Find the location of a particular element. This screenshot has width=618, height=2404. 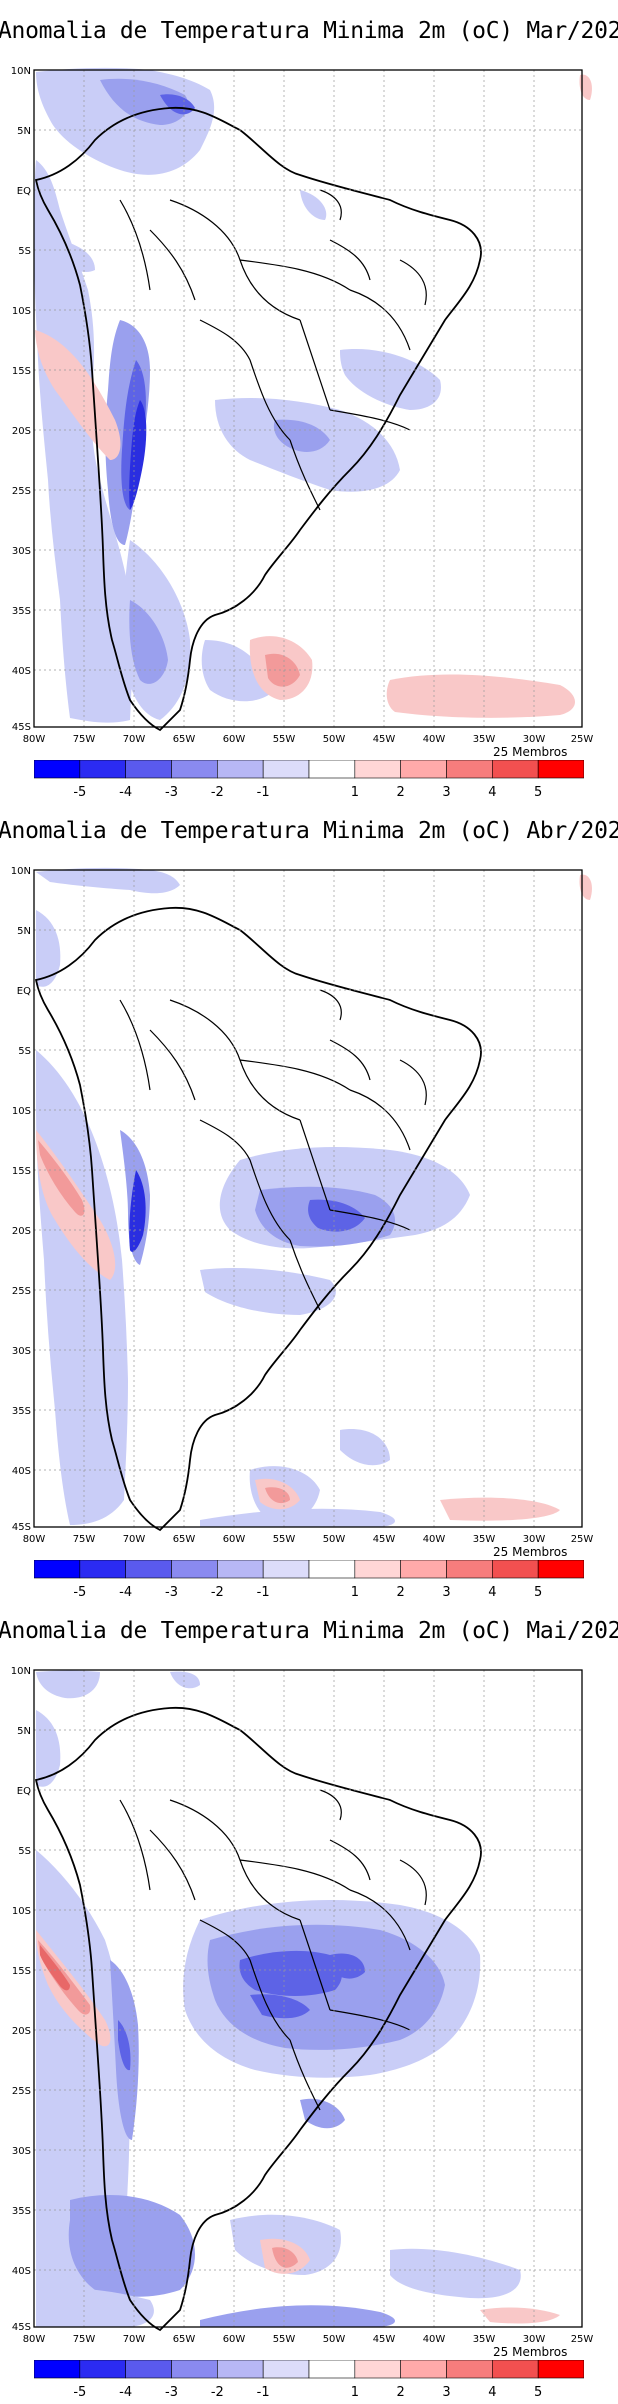

svg-text: 35W is located at coordinates (484, 1539).